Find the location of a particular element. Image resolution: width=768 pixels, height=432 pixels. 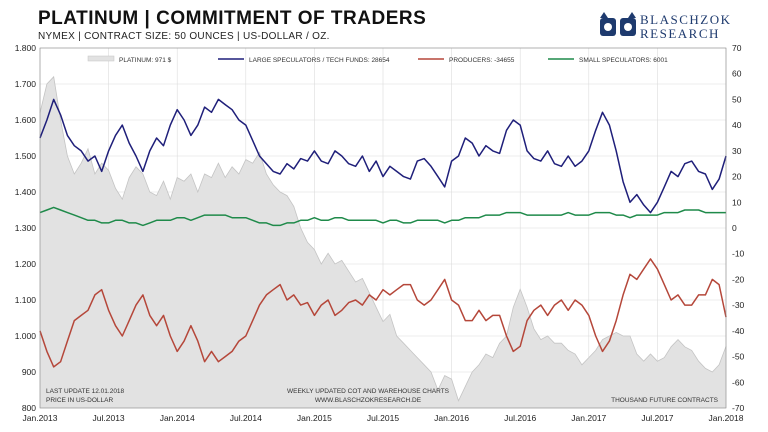

y-right-tick-label: 30 is located at coordinates (737, 151).